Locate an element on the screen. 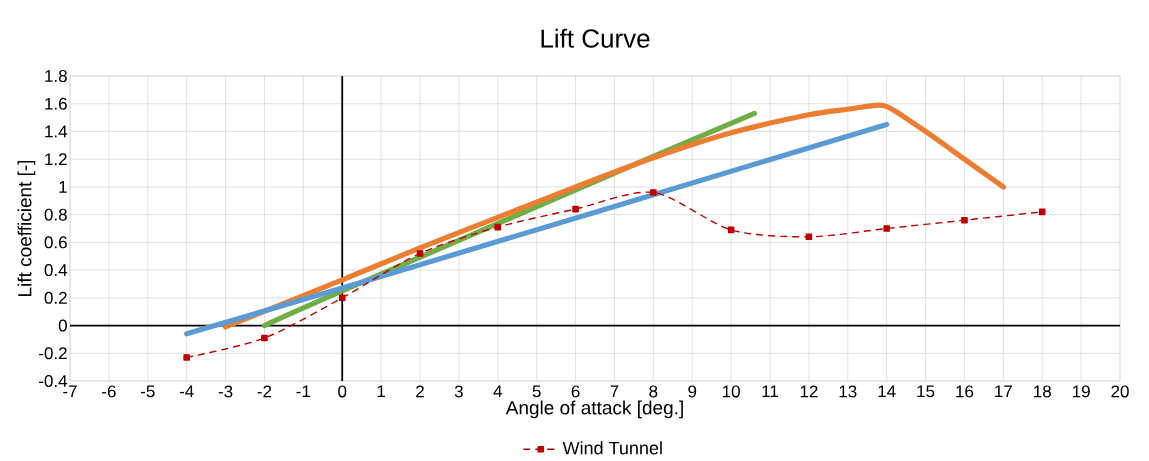 The image size is (1149, 461). x-tick-label: 16 is located at coordinates (965, 391).